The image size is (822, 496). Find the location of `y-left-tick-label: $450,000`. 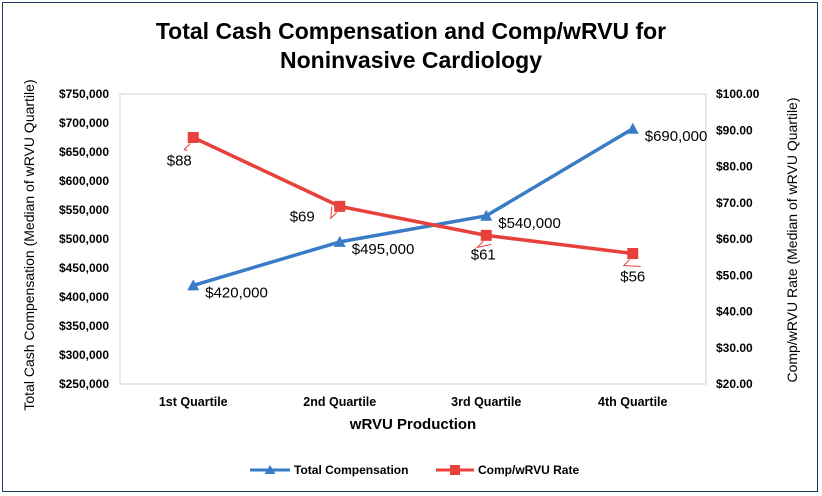

y-left-tick-label: $450,000 is located at coordinates (84, 268).